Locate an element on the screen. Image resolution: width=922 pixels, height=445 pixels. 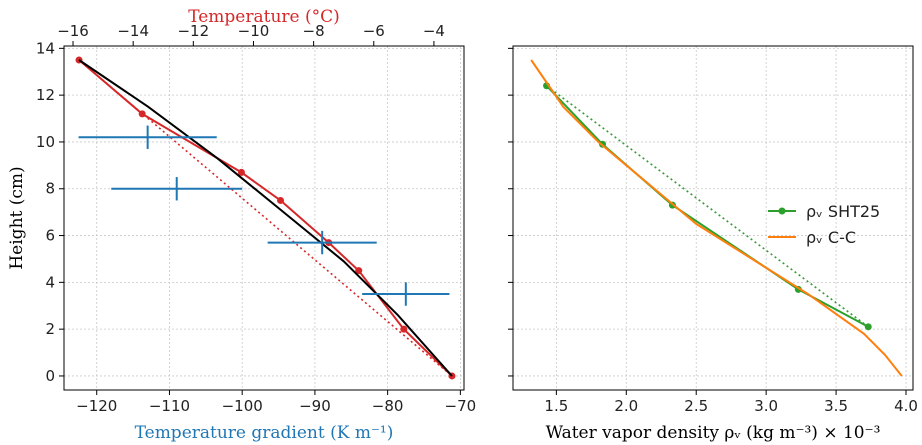
x-tick-label: −80 is located at coordinates (388, 406).